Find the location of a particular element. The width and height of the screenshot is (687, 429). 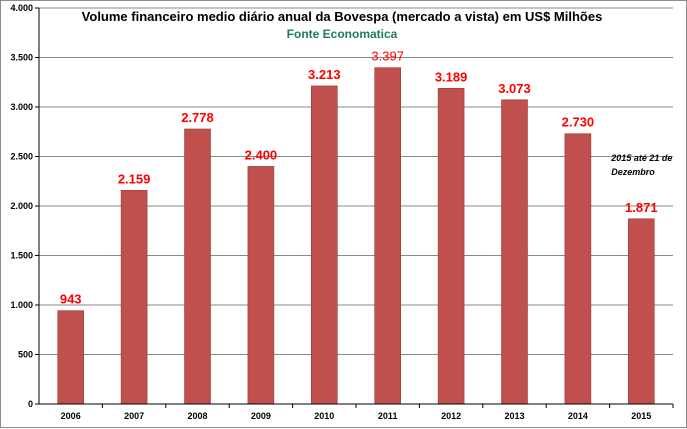

y-tick-label: 1.000 is located at coordinates (21, 305).